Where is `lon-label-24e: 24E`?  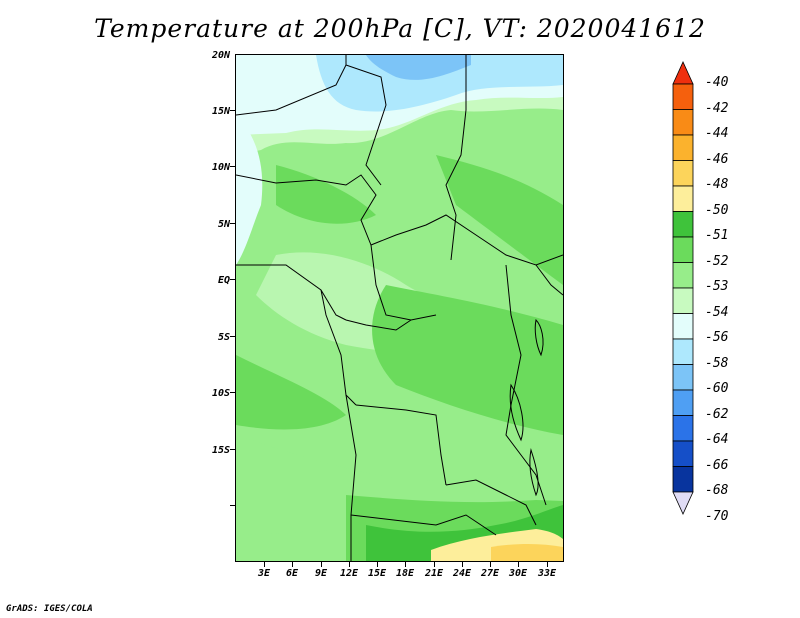
lon-label-24e: 24E is located at coordinates (462, 573).